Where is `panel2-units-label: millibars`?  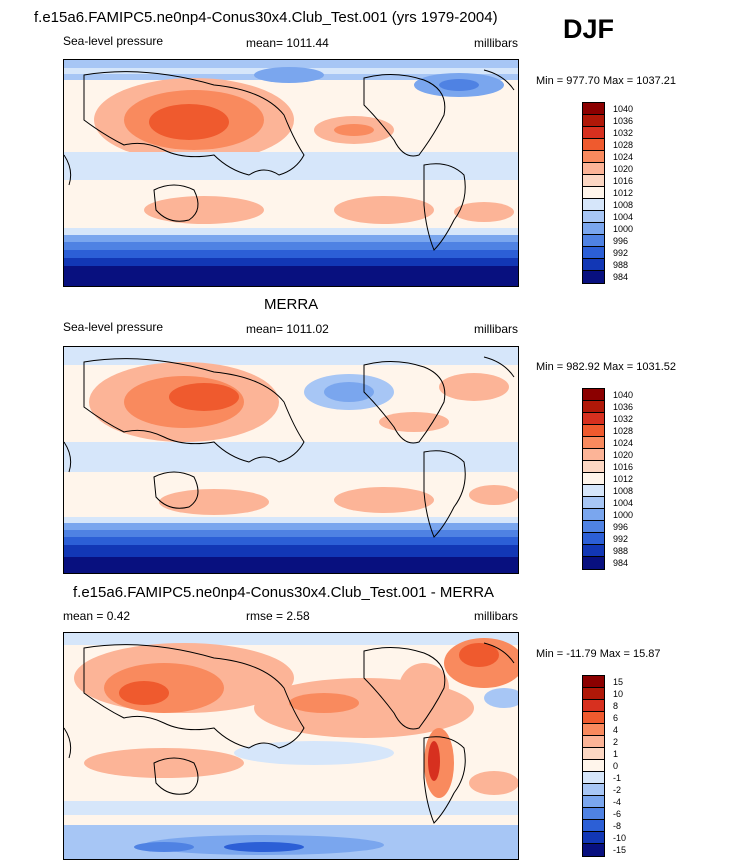 panel2-units-label: millibars is located at coordinates (496, 329).